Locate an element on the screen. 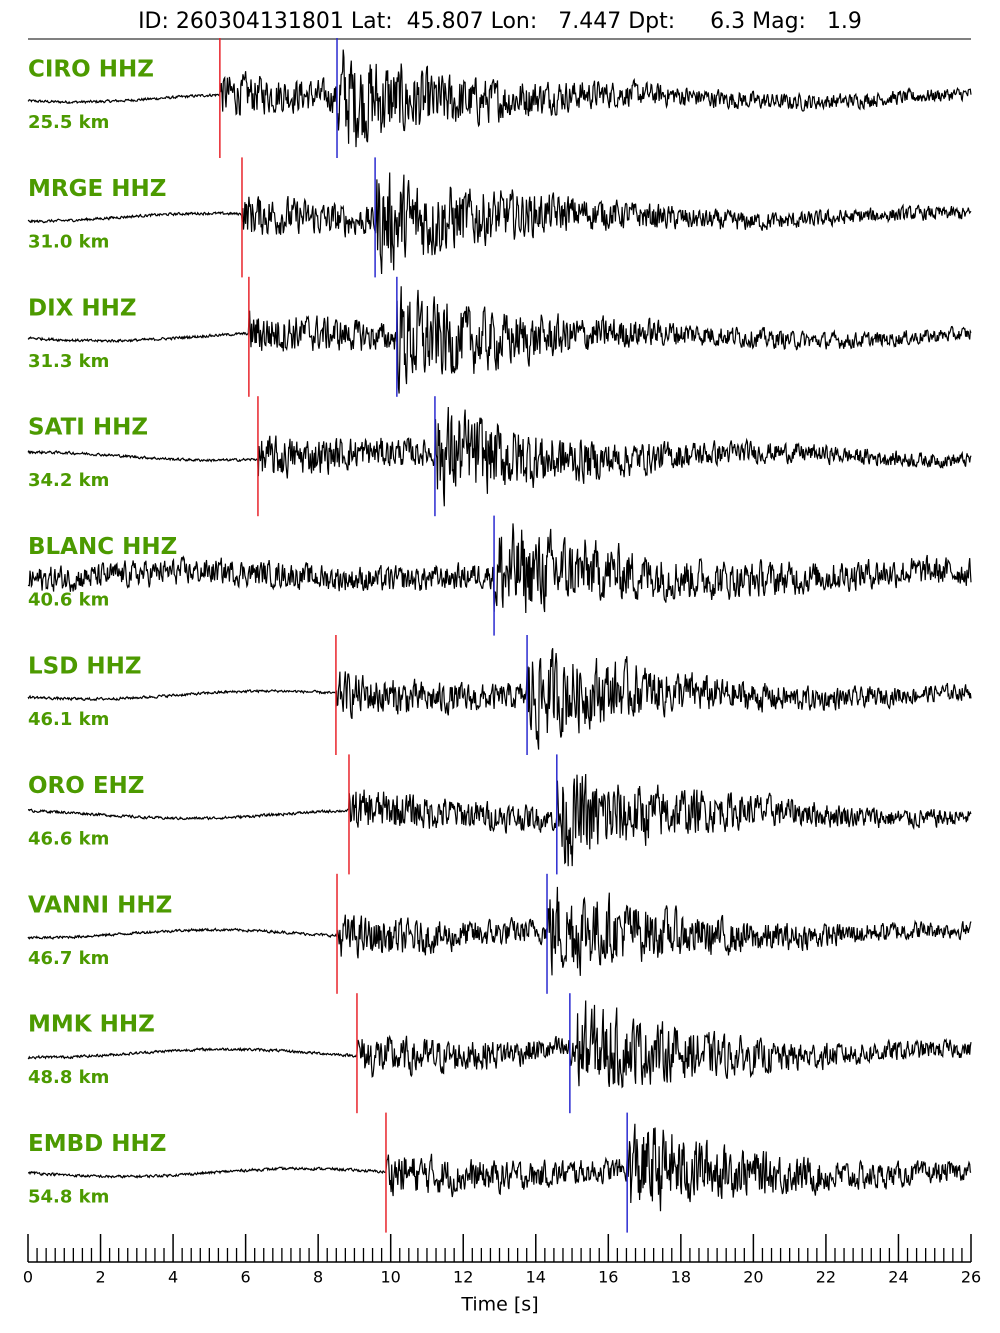 The image size is (1000, 1333). x-tick-label: 6 is located at coordinates (246, 1277).